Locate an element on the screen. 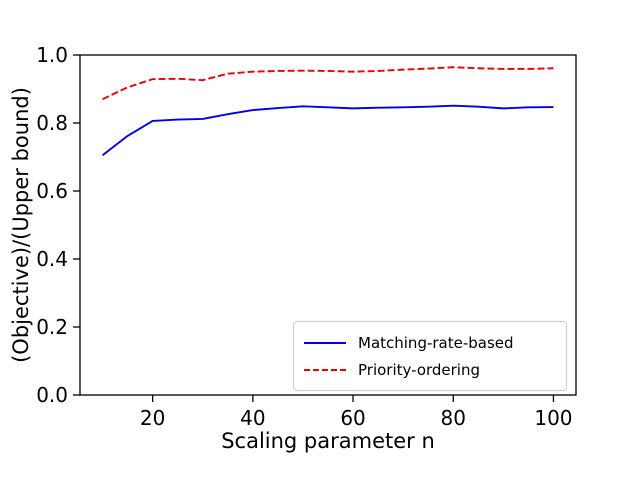  x-tick-label: 40 is located at coordinates (252, 418).